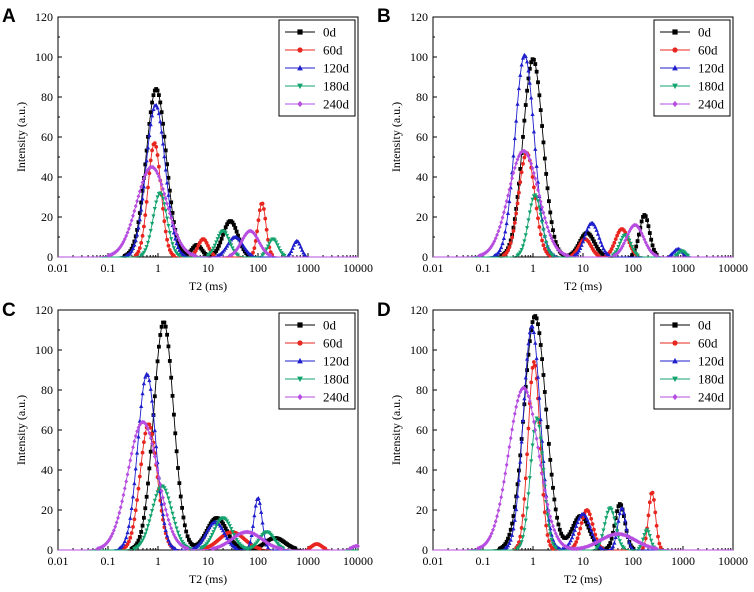 The image size is (754, 592). Describe the element at coordinates (396, 430) in the screenshot. I see `y-axis-title: Intensity (a.u.)` at that location.